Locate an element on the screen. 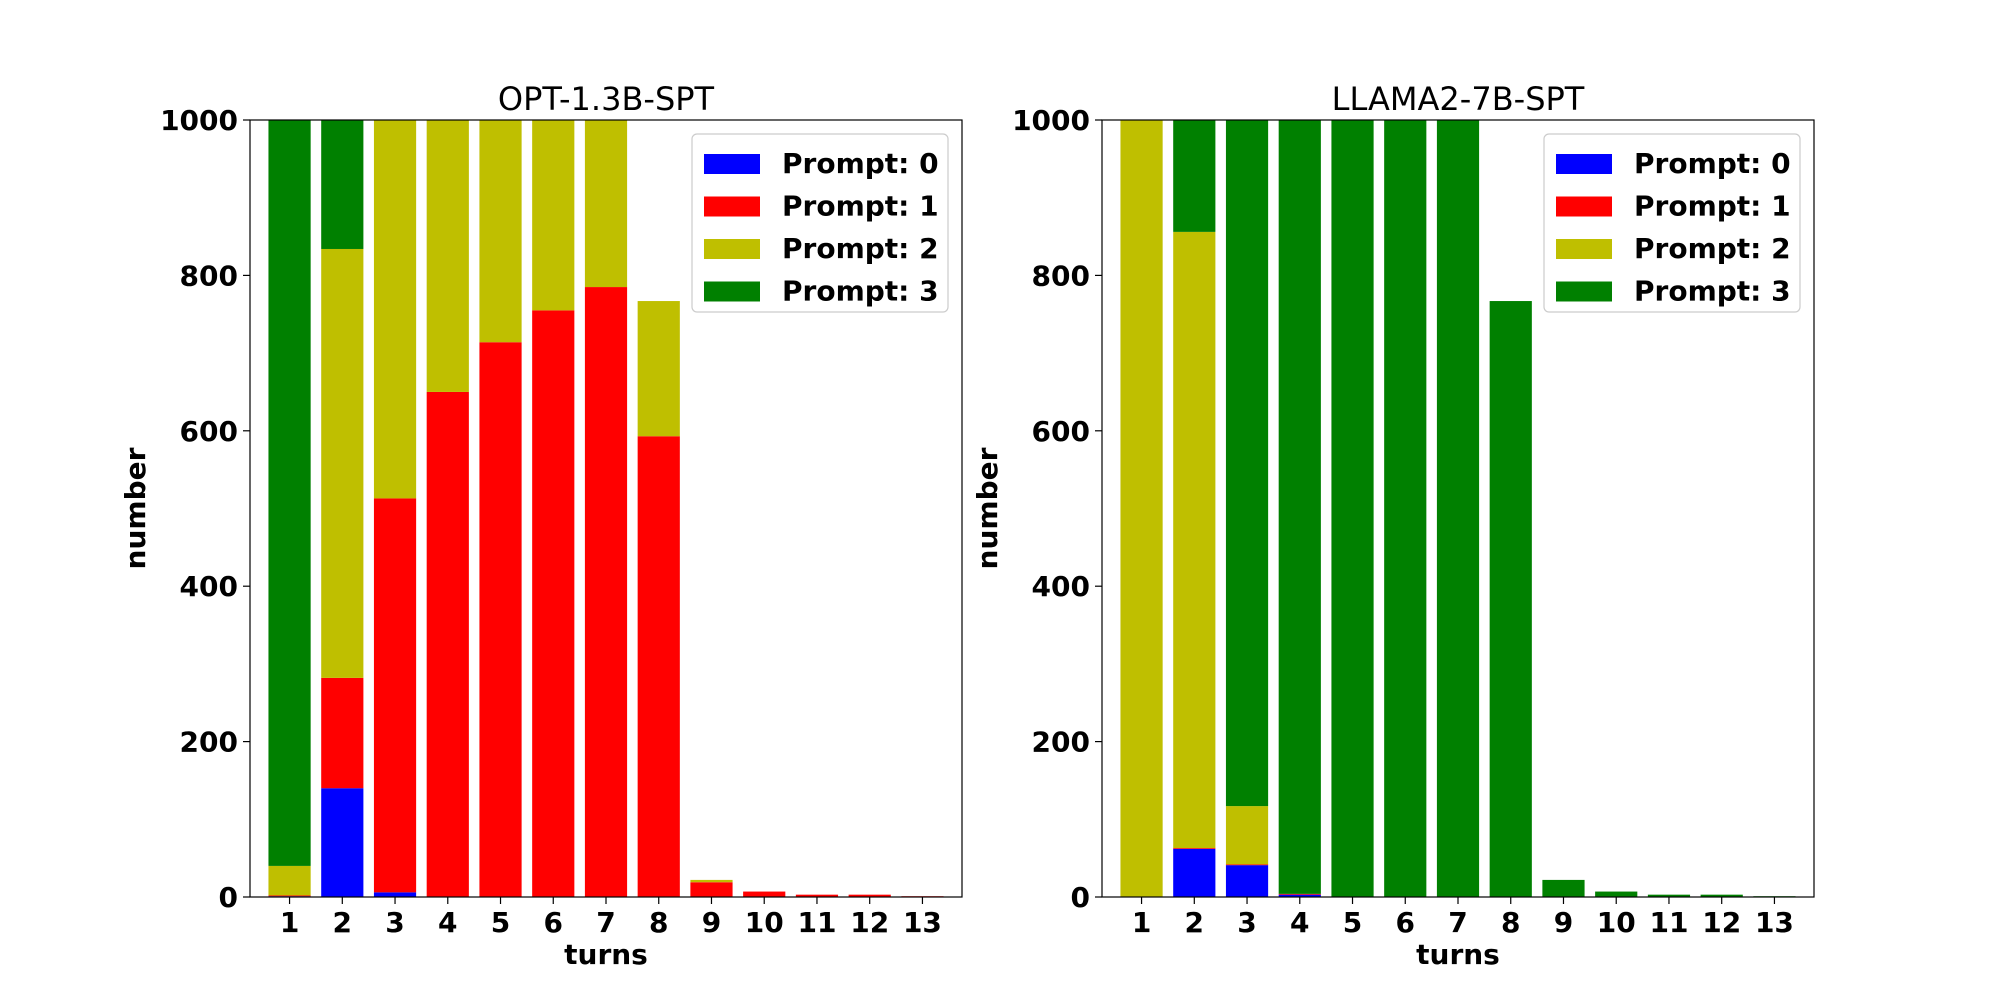 The image size is (2000, 1000). chart-title: OPT-1.3B-SPT is located at coordinates (606, 99).